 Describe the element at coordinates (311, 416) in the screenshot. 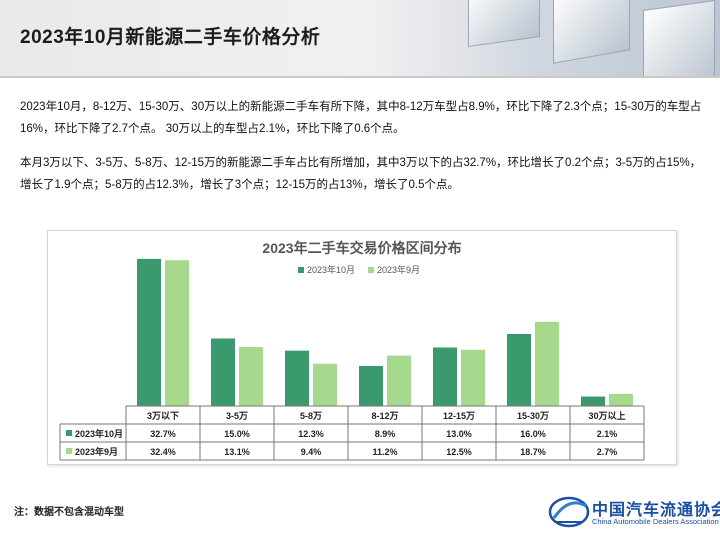

I see `category-label-2: 5-8万` at that location.